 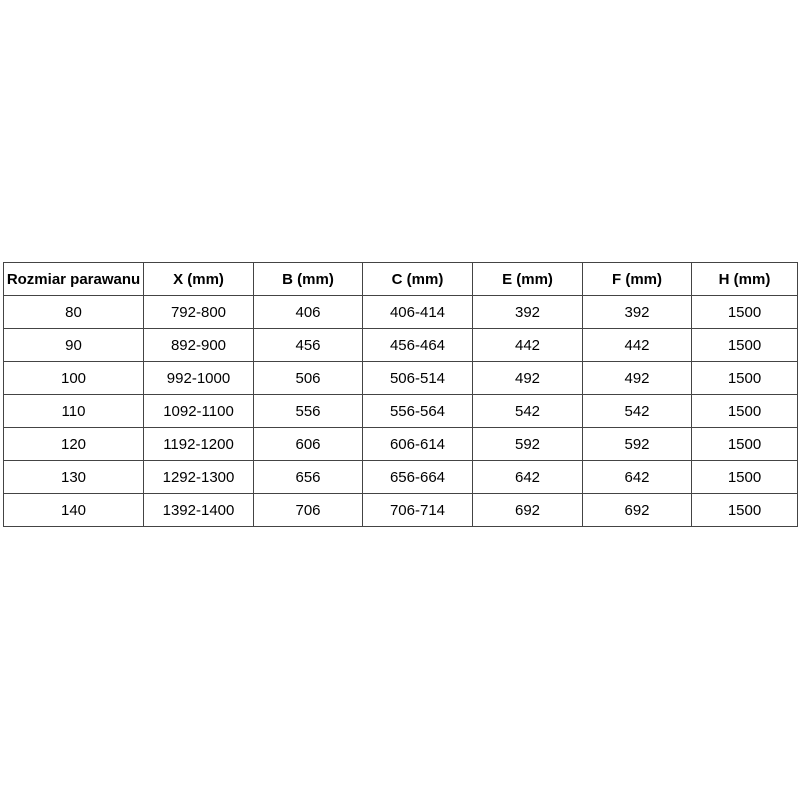 I want to click on table-cell: 406, so click(x=308, y=312).